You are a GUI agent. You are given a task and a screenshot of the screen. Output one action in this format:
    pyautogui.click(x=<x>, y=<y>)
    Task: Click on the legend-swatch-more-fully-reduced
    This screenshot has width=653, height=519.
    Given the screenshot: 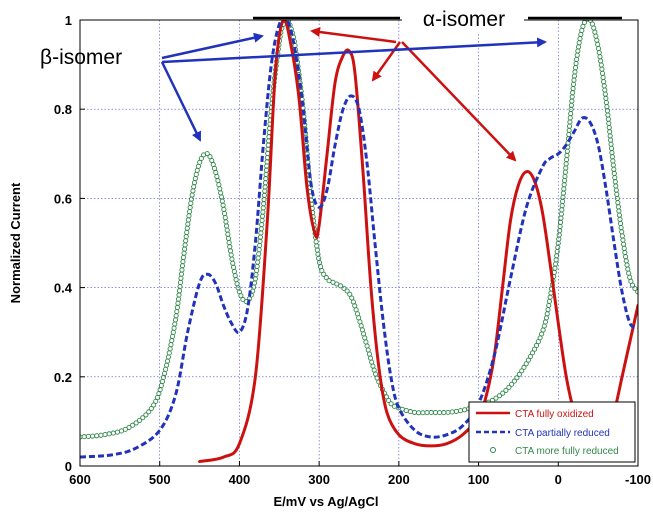 What is the action you would take?
    pyautogui.click(x=493, y=450)
    